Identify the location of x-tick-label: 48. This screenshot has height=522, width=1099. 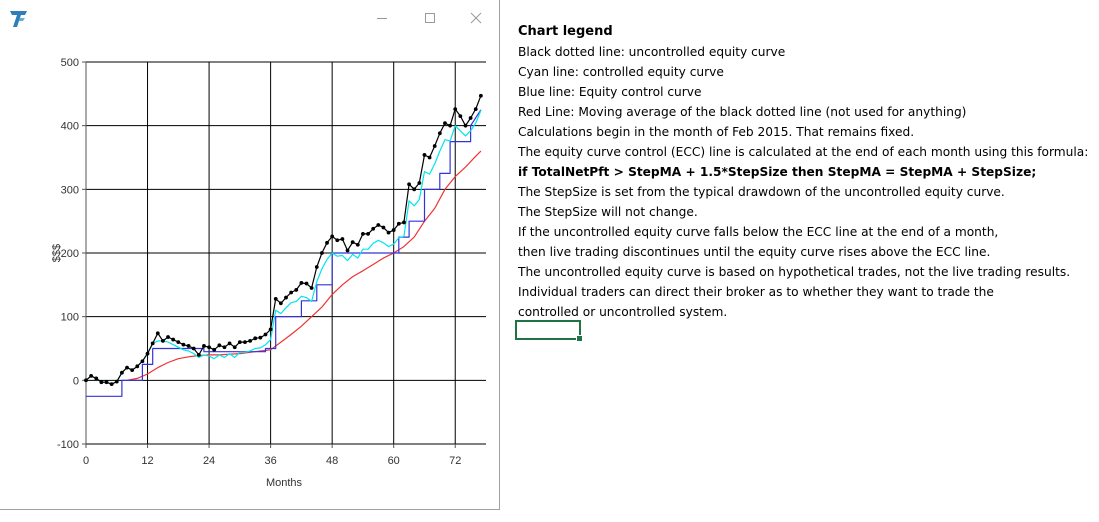
(332, 461).